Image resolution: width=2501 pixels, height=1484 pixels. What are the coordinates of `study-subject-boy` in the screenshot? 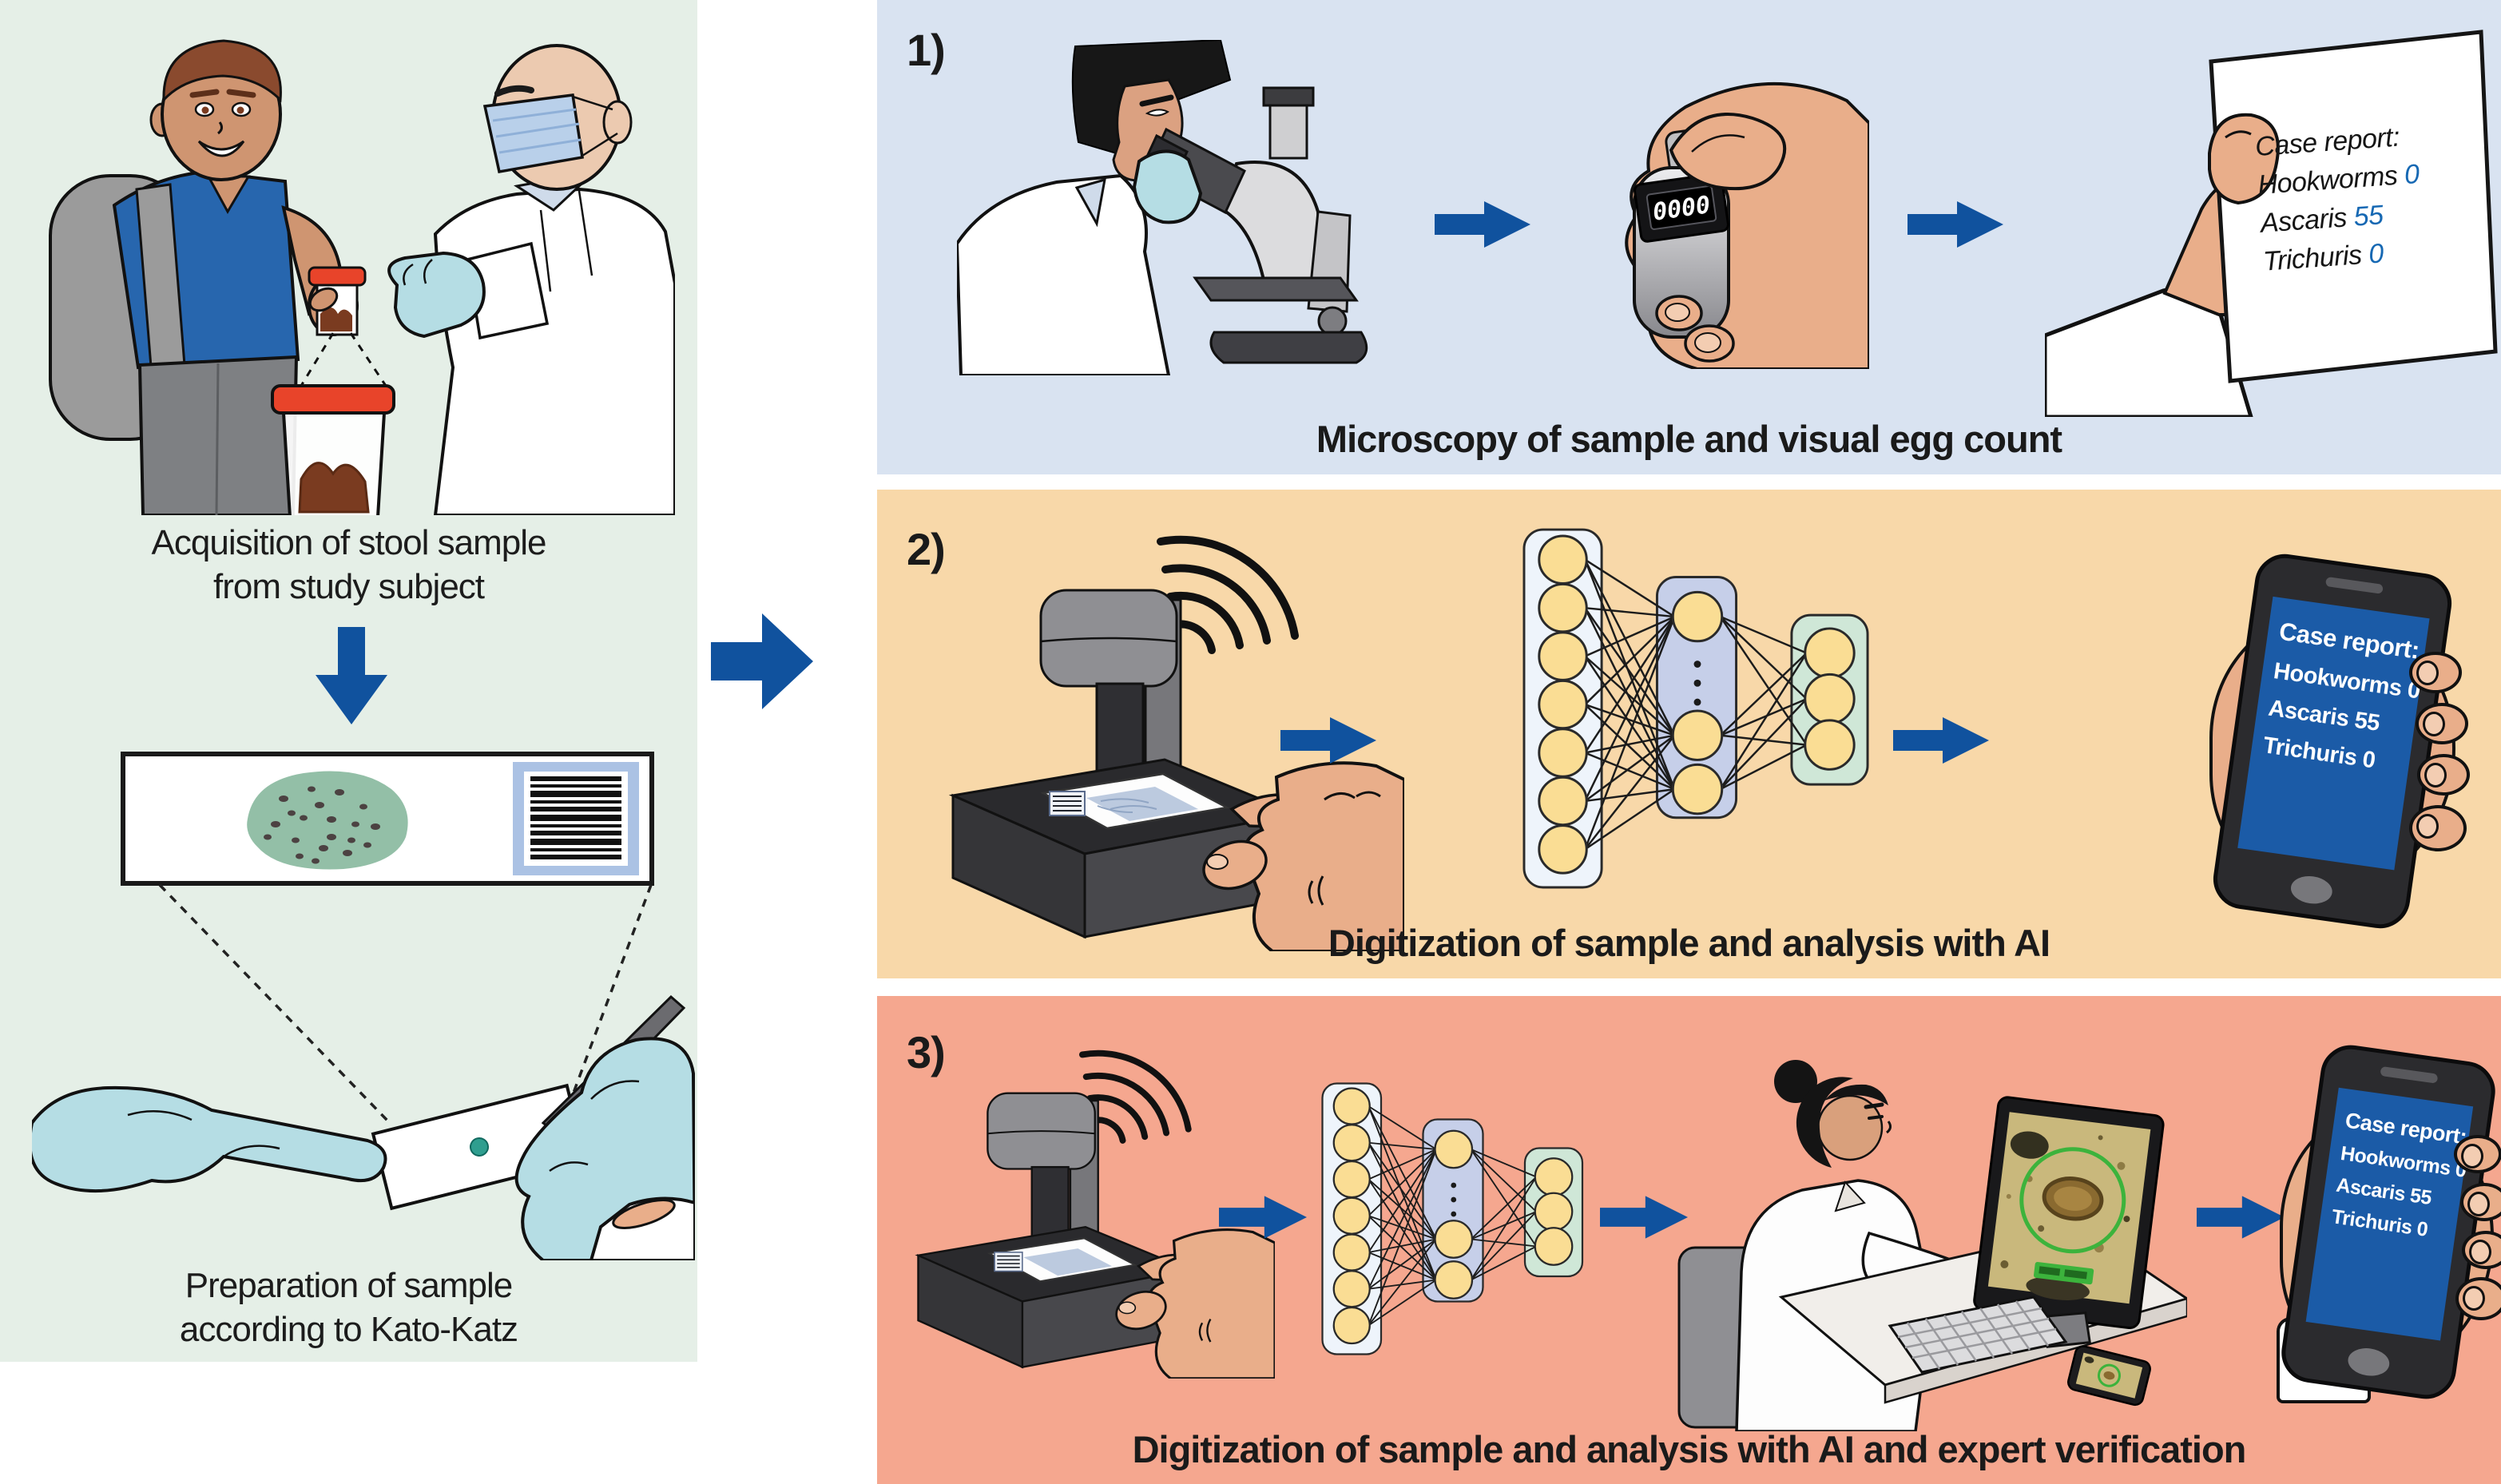 It's located at (208, 277).